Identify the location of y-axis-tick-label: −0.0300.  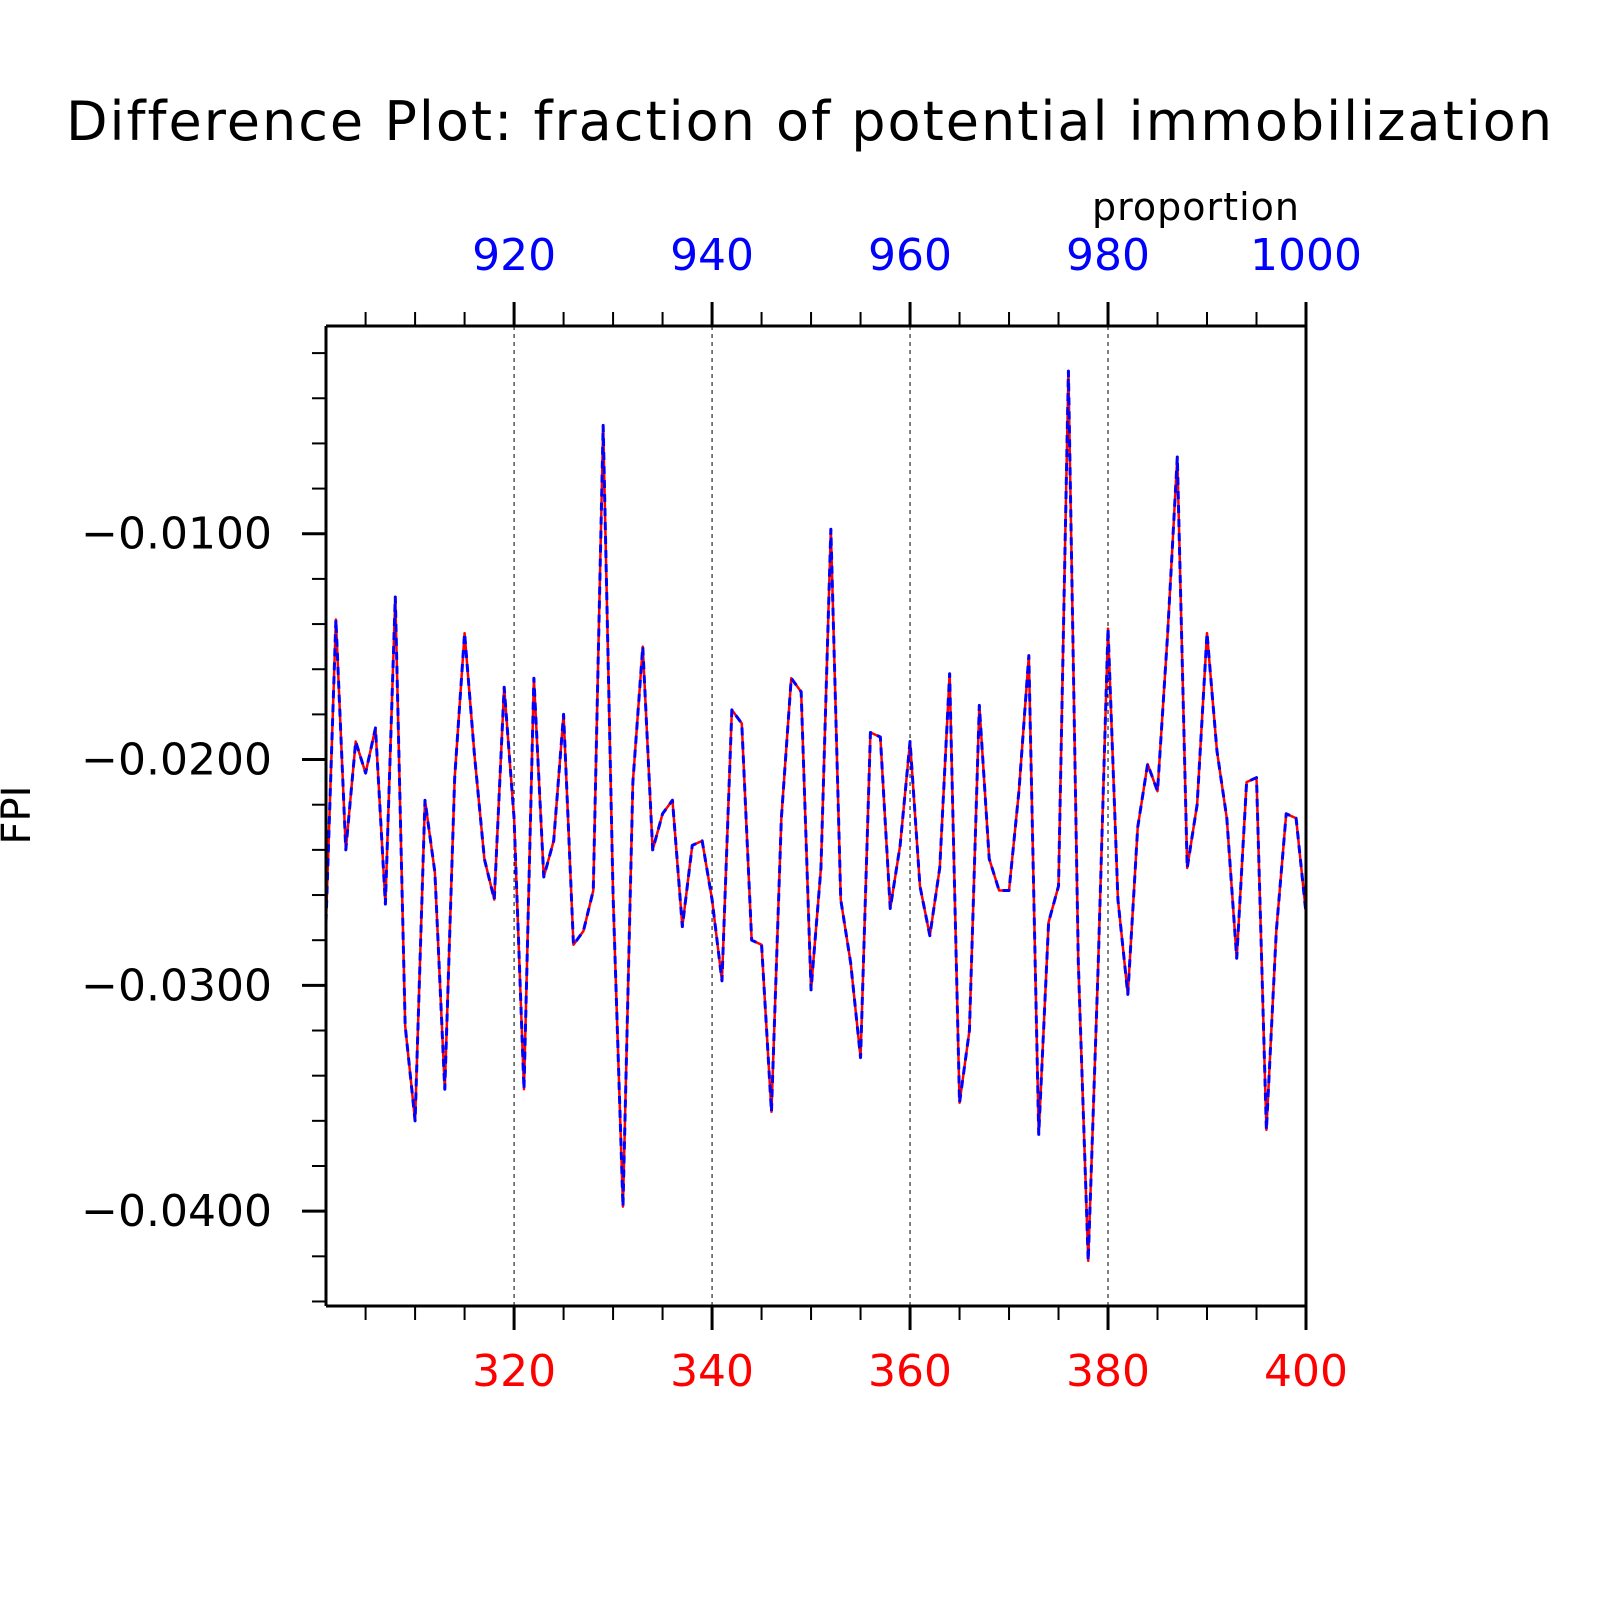
(176, 985).